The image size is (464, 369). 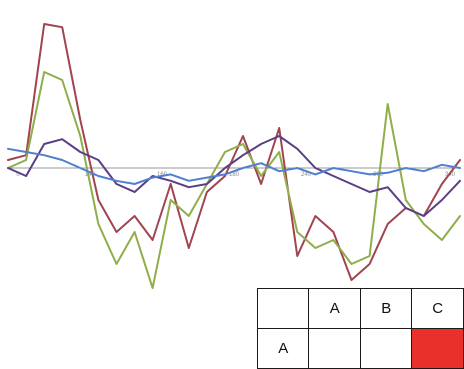 What do you see at coordinates (450, 175) in the screenshot?
I see `x-tick-label: 340` at bounding box center [450, 175].